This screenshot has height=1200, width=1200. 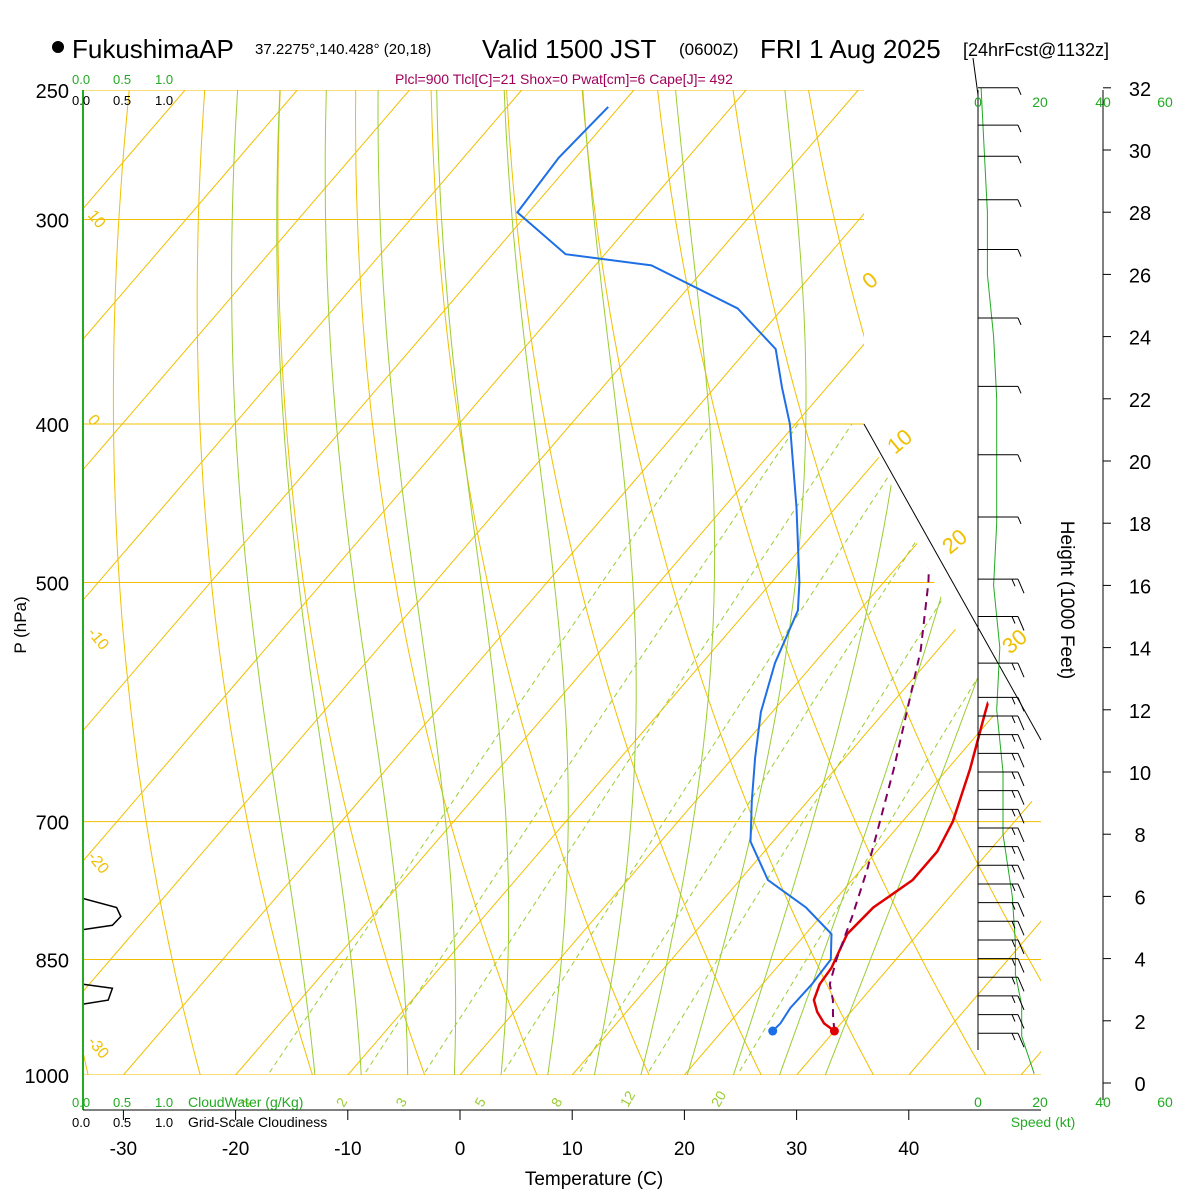 I want to click on isotherm-line, so click(x=1030, y=582).